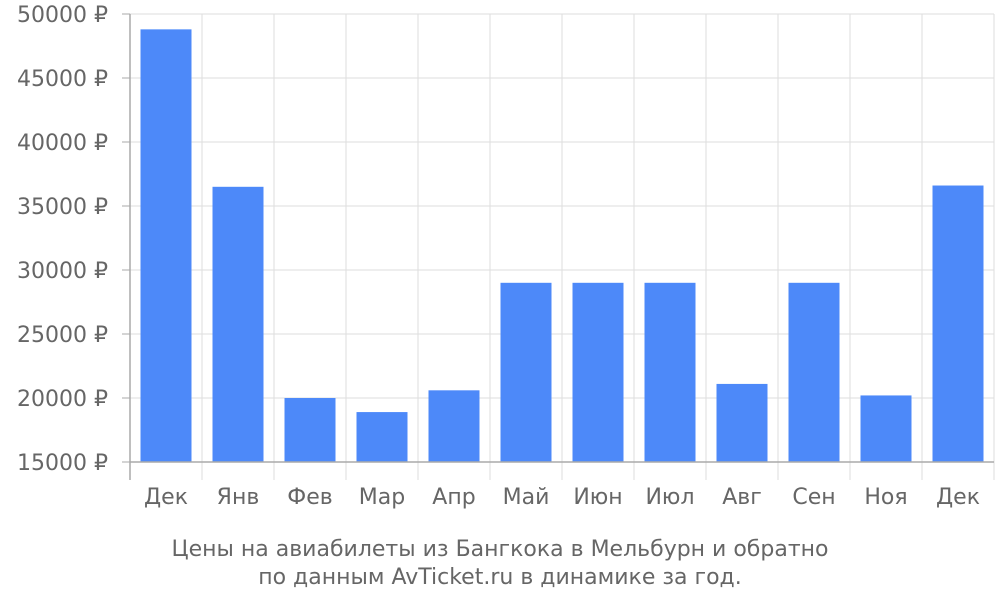 The height and width of the screenshot is (600, 1000). Describe the element at coordinates (238, 497) in the screenshot. I see `x-tick-label: Янв` at that location.